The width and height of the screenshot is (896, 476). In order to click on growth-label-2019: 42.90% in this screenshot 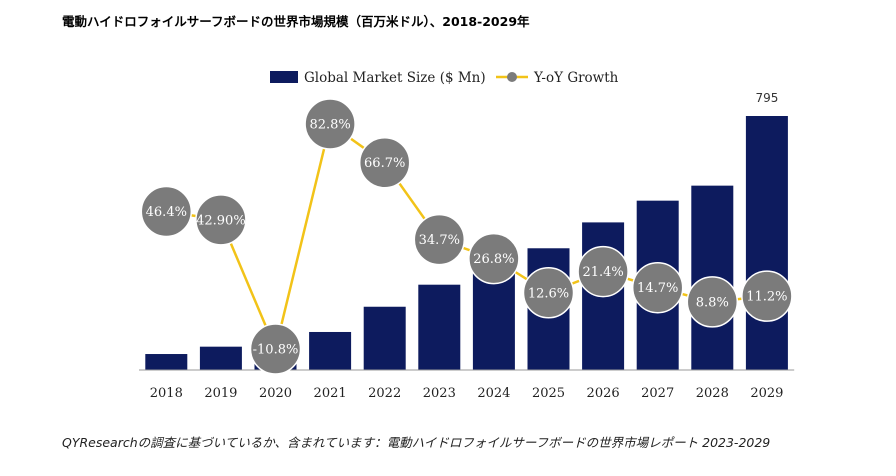, I will do `click(221, 220)`.